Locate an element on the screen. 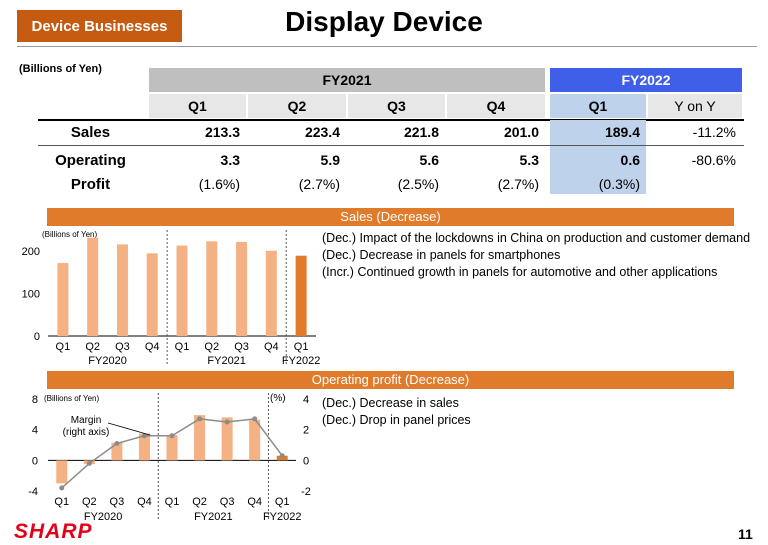 The height and width of the screenshot is (545, 768). page-title: Display Device is located at coordinates (384, 21).